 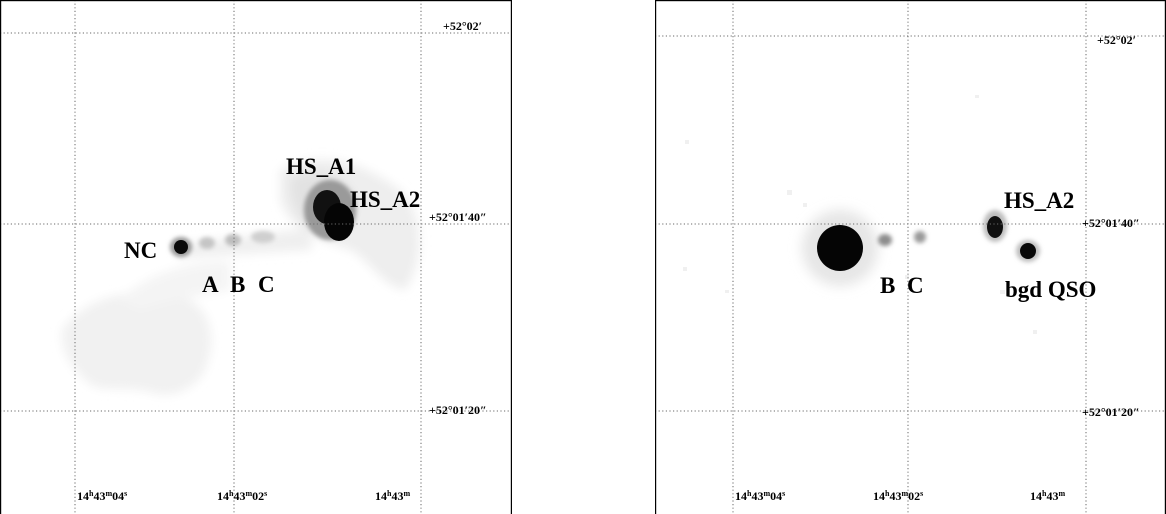 What do you see at coordinates (1028, 251) in the screenshot?
I see `background-qso` at bounding box center [1028, 251].